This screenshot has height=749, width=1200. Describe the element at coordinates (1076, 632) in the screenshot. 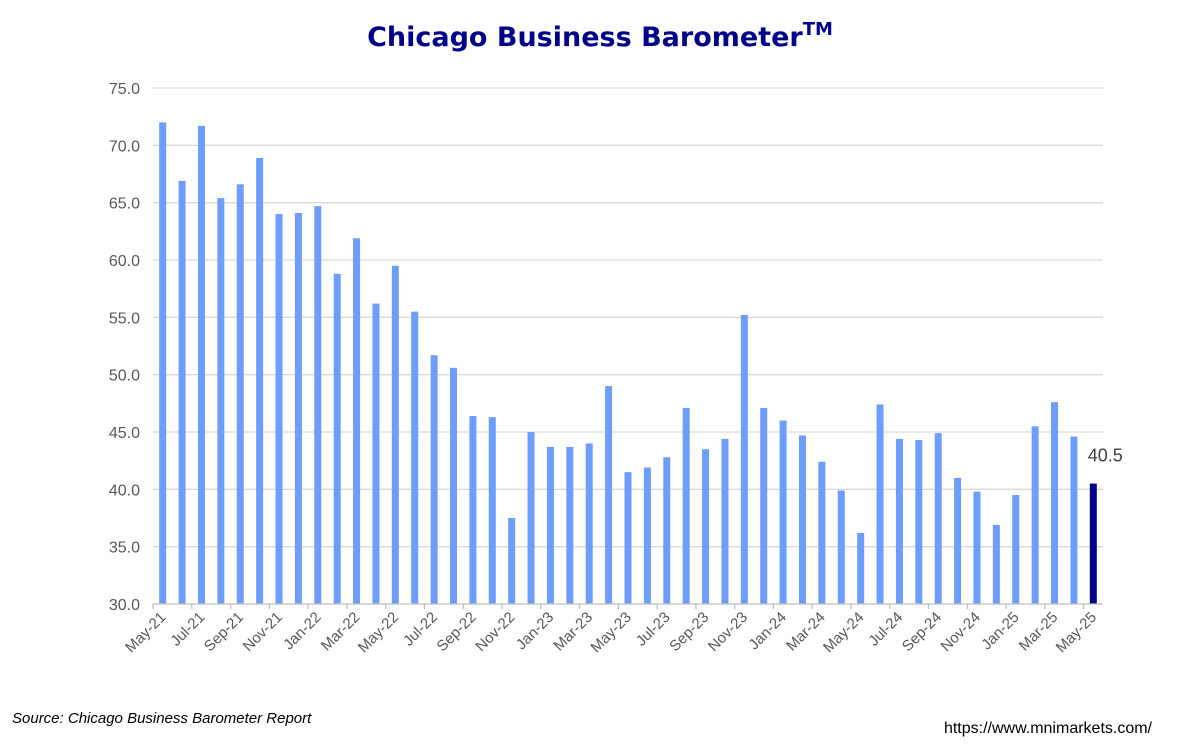

I see `x-tick-label: May-25` at that location.